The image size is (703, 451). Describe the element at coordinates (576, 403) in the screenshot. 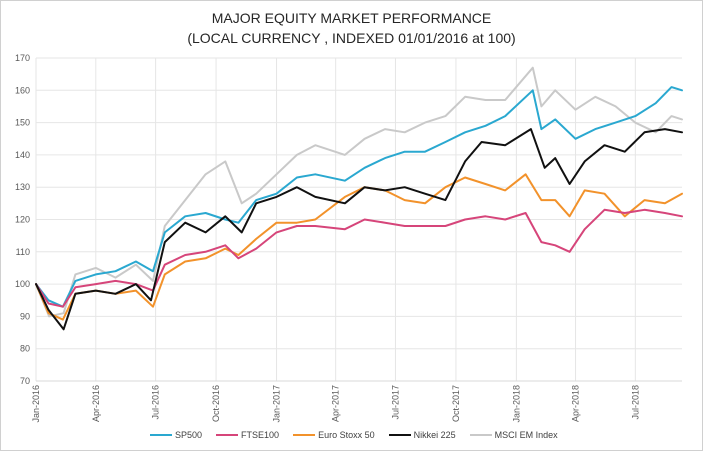

I see `x-tick-label: Apr-2018` at that location.